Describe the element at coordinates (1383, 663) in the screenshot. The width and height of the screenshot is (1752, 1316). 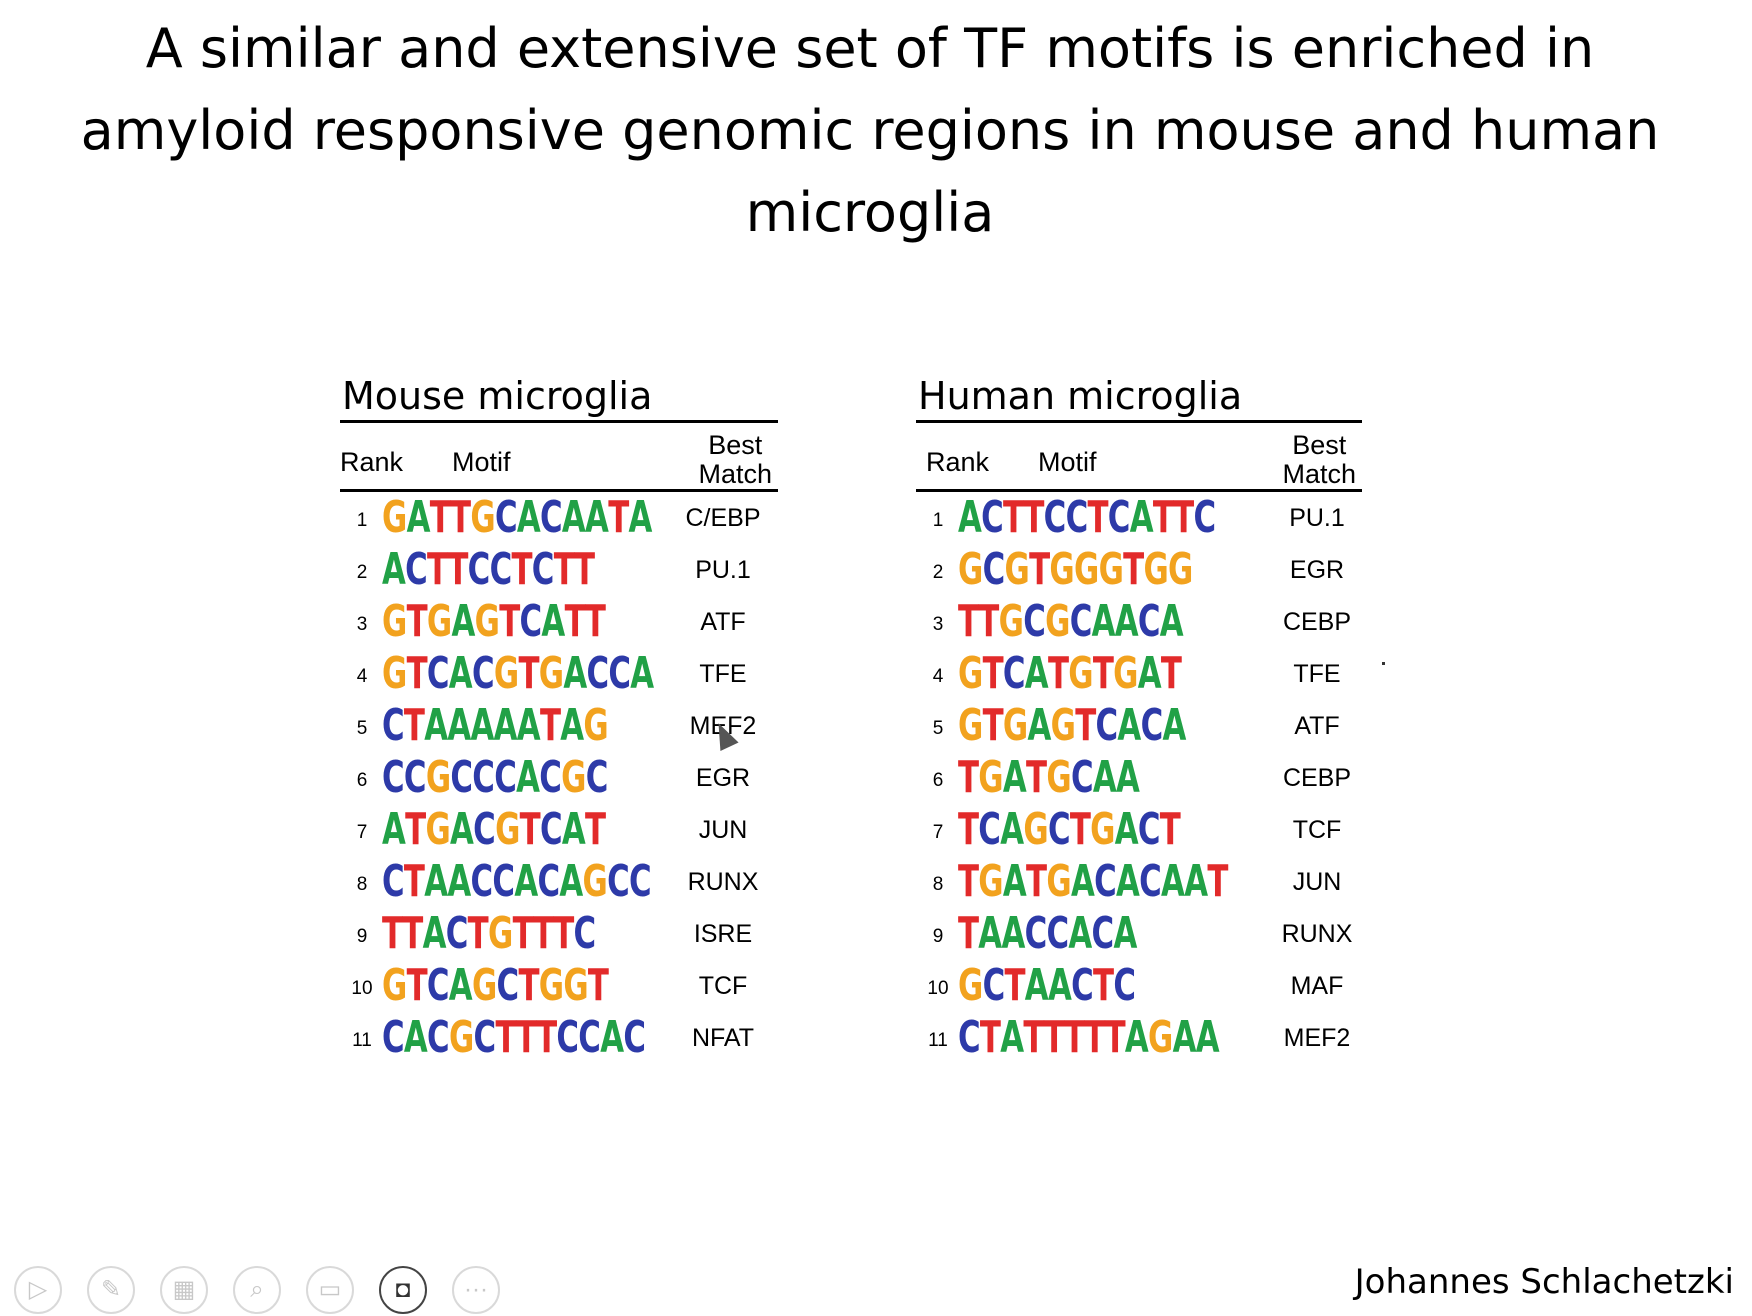
I see `stray-dot` at that location.